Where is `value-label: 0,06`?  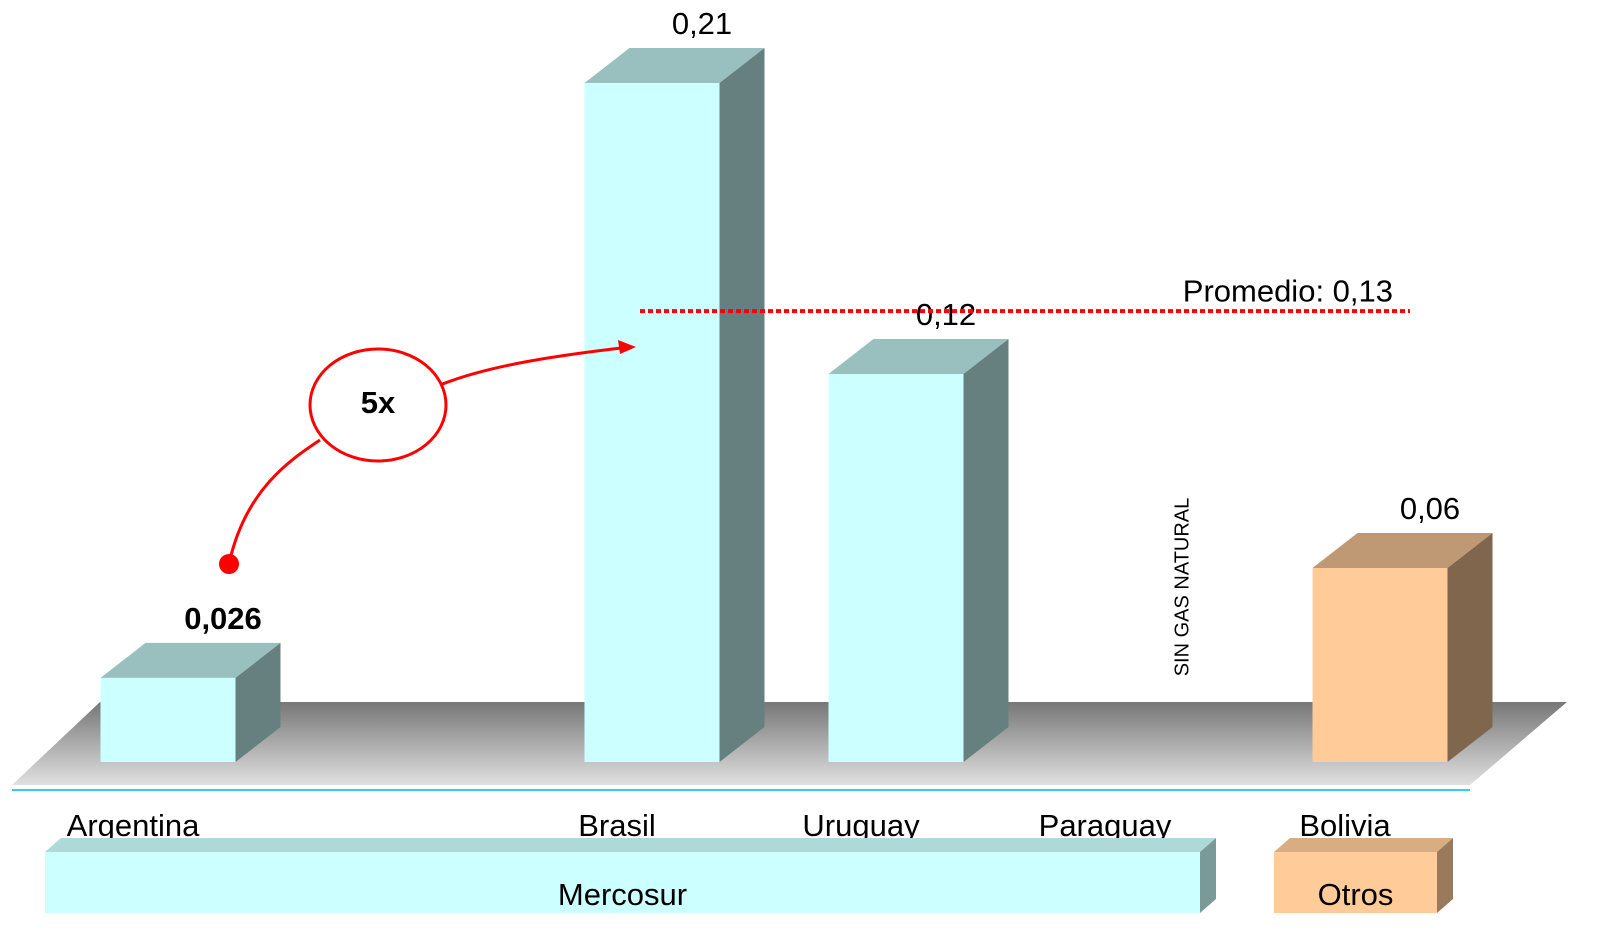 value-label: 0,06 is located at coordinates (1430, 508).